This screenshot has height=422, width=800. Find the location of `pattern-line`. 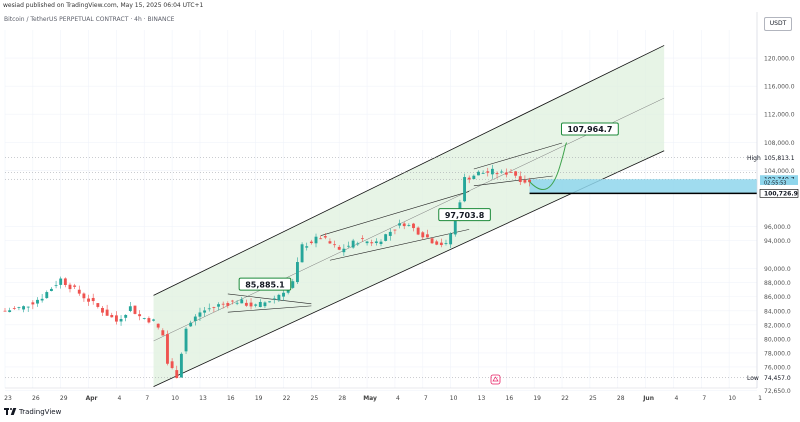

pattern-line is located at coordinates (518, 156).